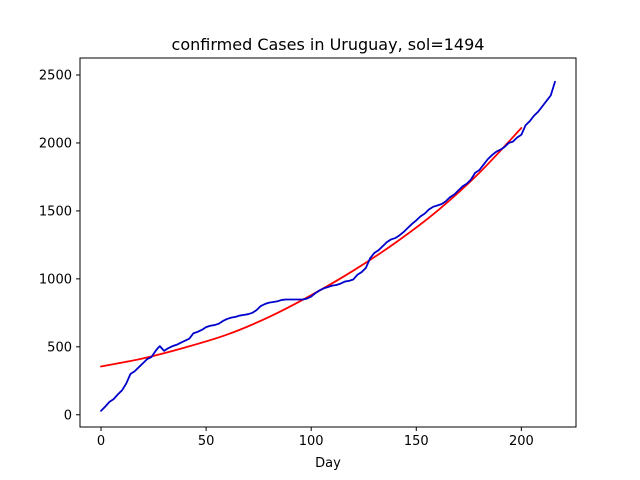  I want to click on y-tick-label: 2000, so click(55, 143).